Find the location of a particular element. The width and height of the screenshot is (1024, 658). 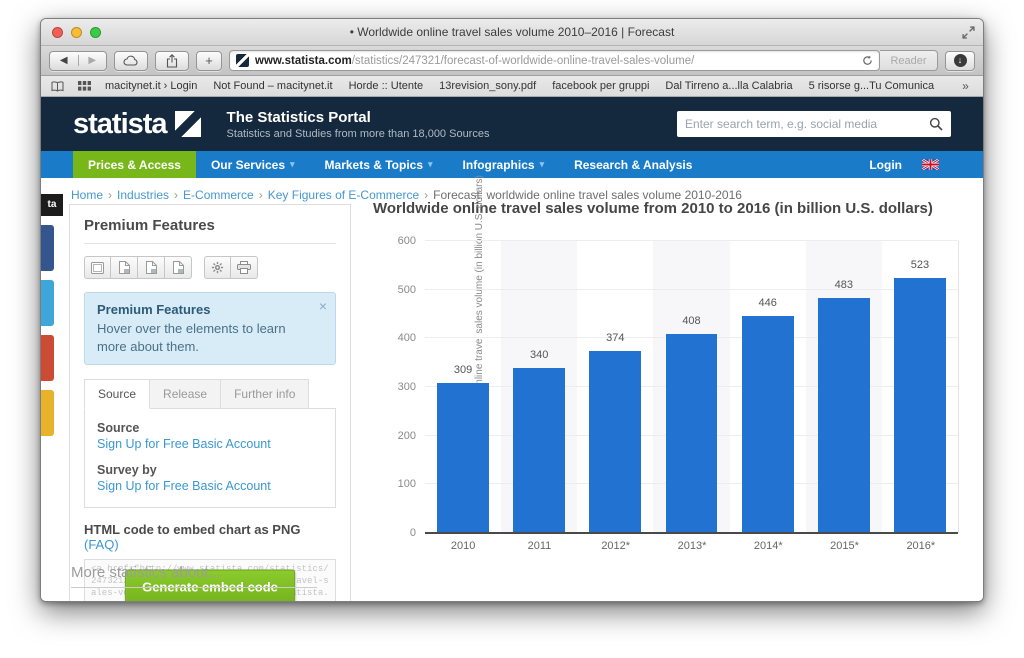

generate-embed-code-button: Generate embed code is located at coordinates (210, 585).